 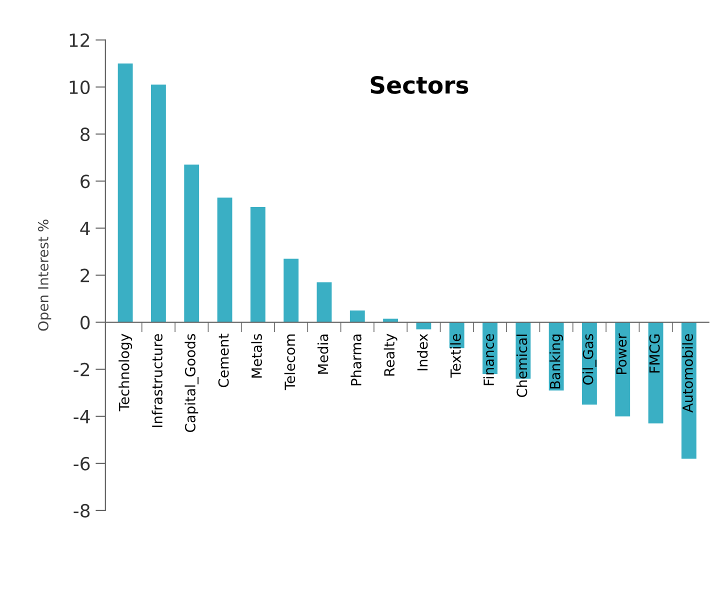 I want to click on x-tick-label: FMCG, so click(x=654, y=353).